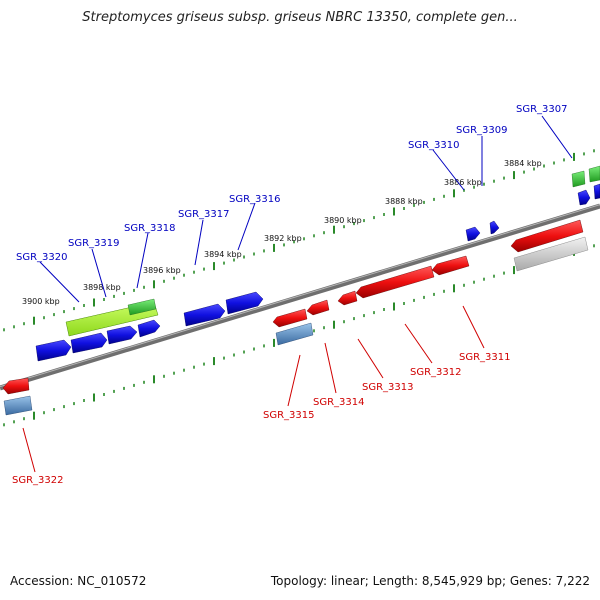 This screenshot has height=600, width=600. What do you see at coordinates (388, 387) in the screenshot?
I see `gene-label-sgr-3313: SGR_3313` at bounding box center [388, 387].